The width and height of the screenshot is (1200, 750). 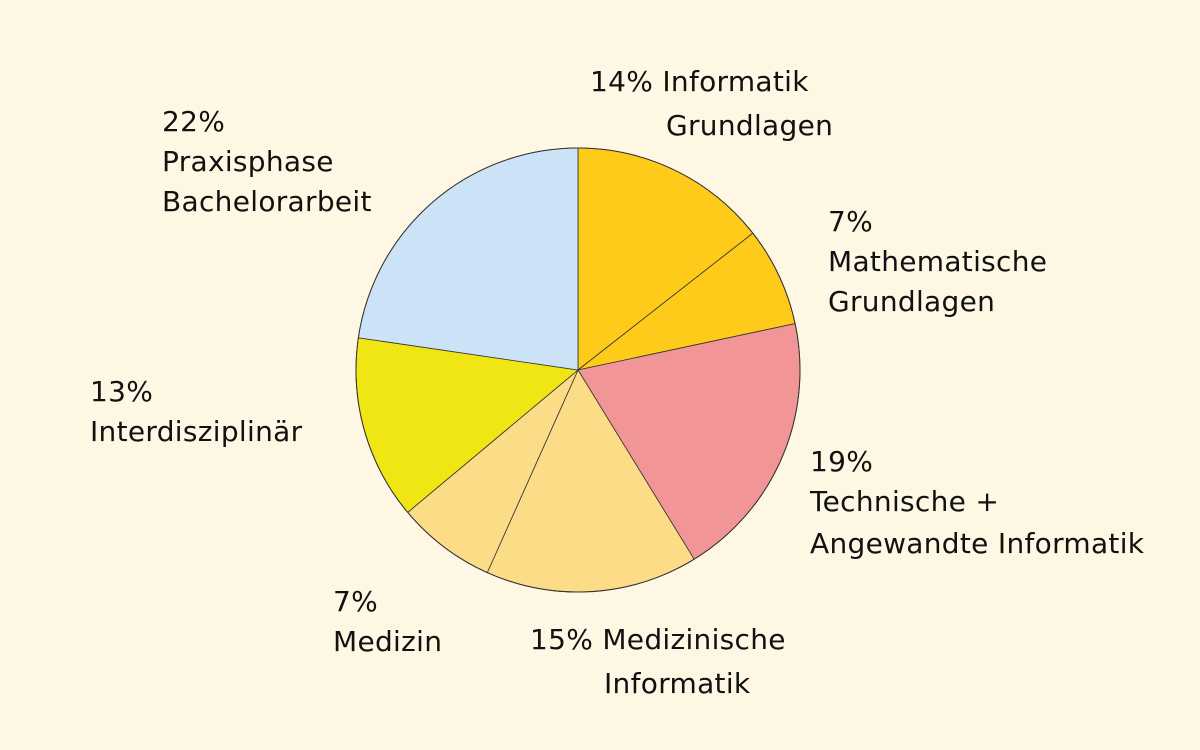 What do you see at coordinates (699, 81) in the screenshot?
I see `slice-label-0-line-0: 14% Informatik` at bounding box center [699, 81].